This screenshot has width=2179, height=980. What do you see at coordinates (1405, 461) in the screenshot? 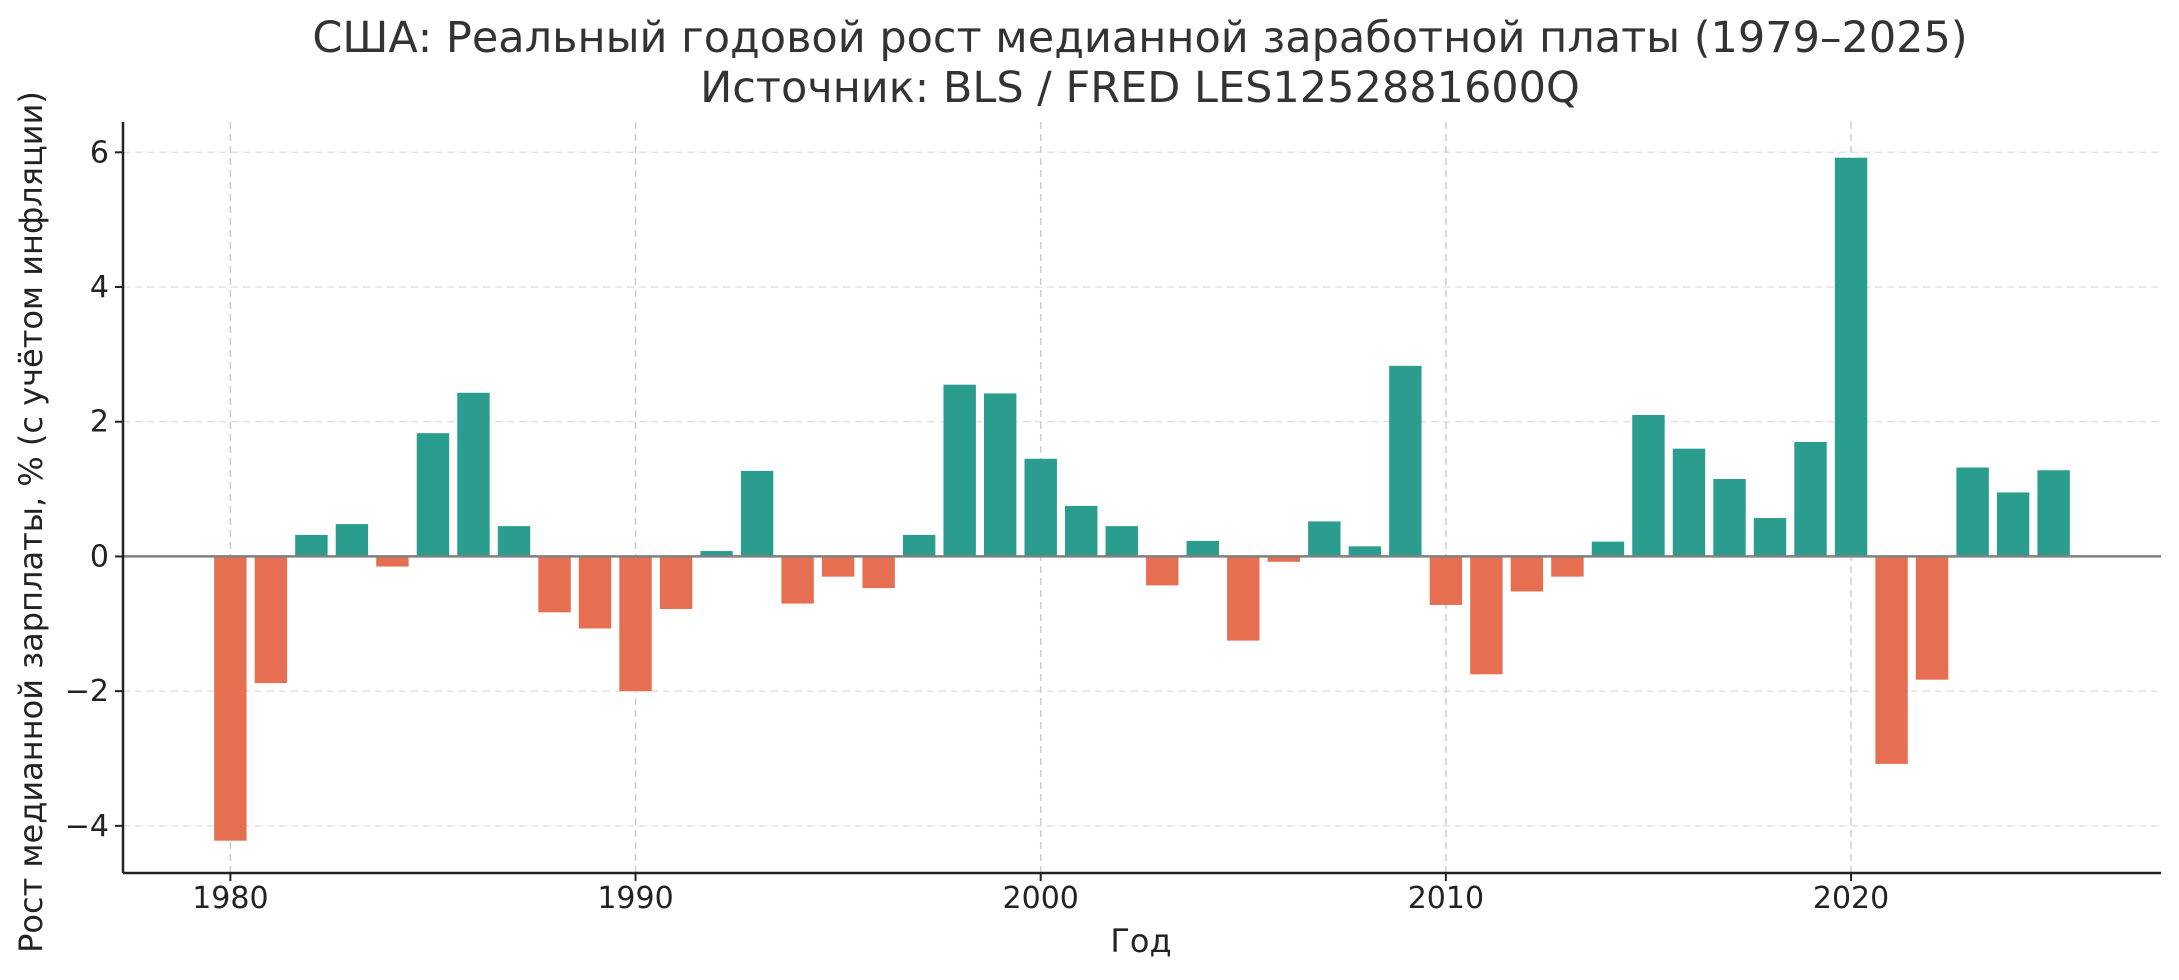
I see `bar-2009` at bounding box center [1405, 461].